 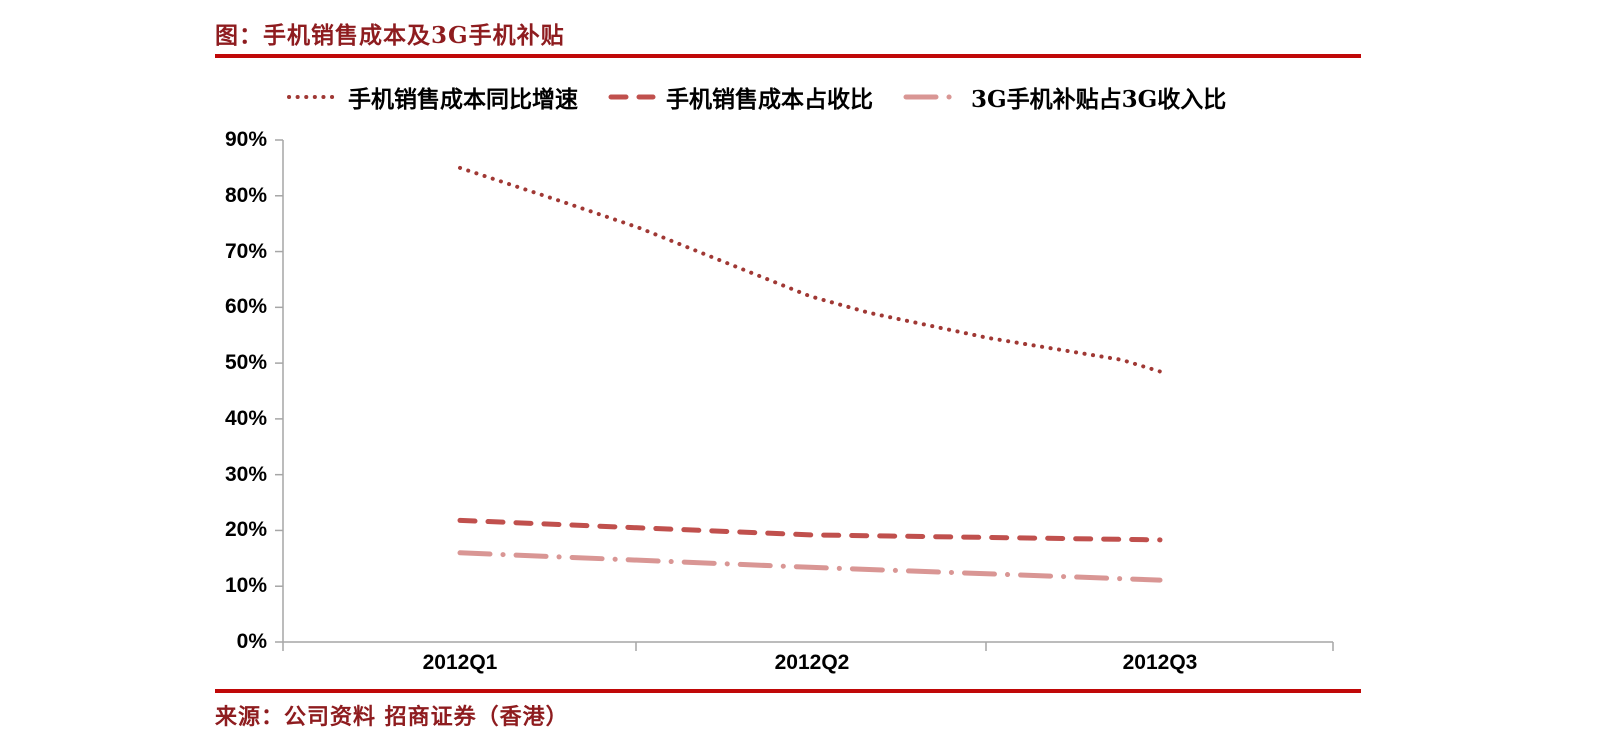 What do you see at coordinates (1099, 99) in the screenshot?
I see `legend-label: 3G手机补贴占3G收入比` at bounding box center [1099, 99].